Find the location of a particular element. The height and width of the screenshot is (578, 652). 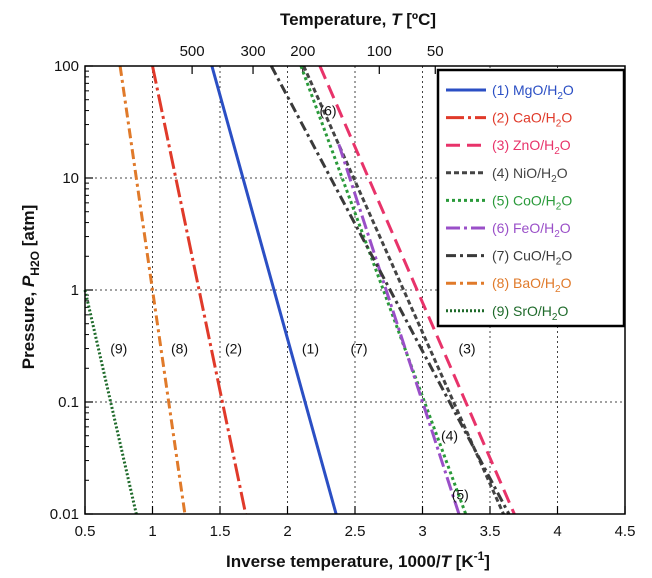

y-tick-label: 100 is located at coordinates (66, 66).